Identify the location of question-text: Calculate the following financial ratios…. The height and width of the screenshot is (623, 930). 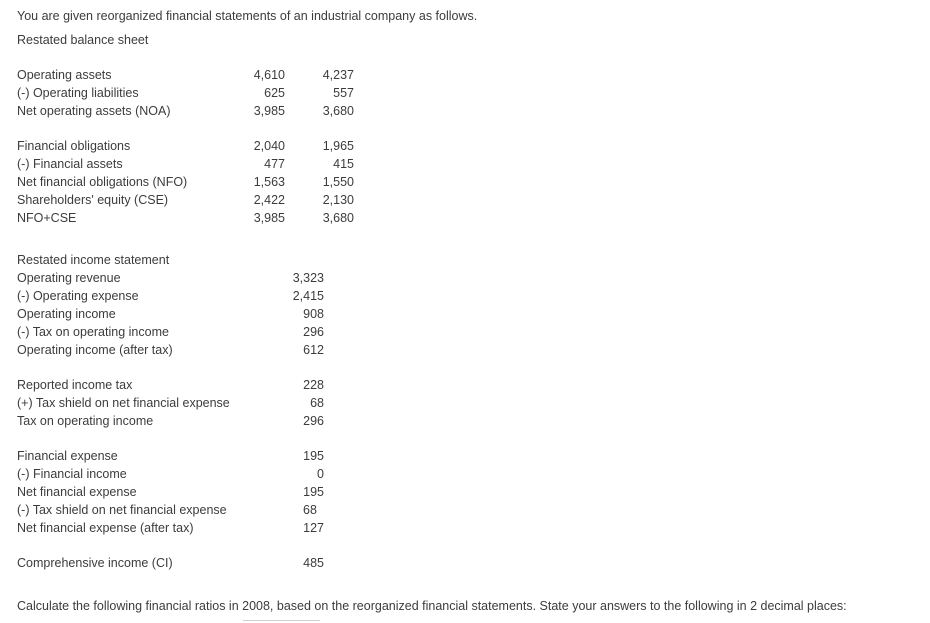
(432, 606).